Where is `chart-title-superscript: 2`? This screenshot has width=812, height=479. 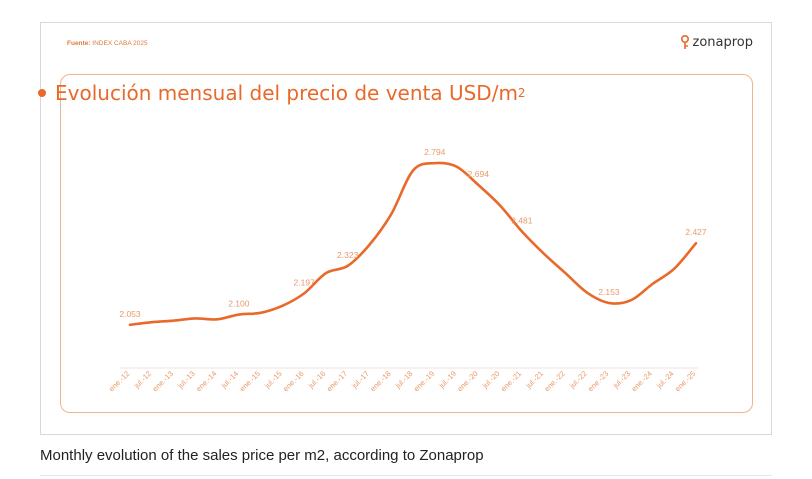
chart-title-superscript: 2 is located at coordinates (521, 93).